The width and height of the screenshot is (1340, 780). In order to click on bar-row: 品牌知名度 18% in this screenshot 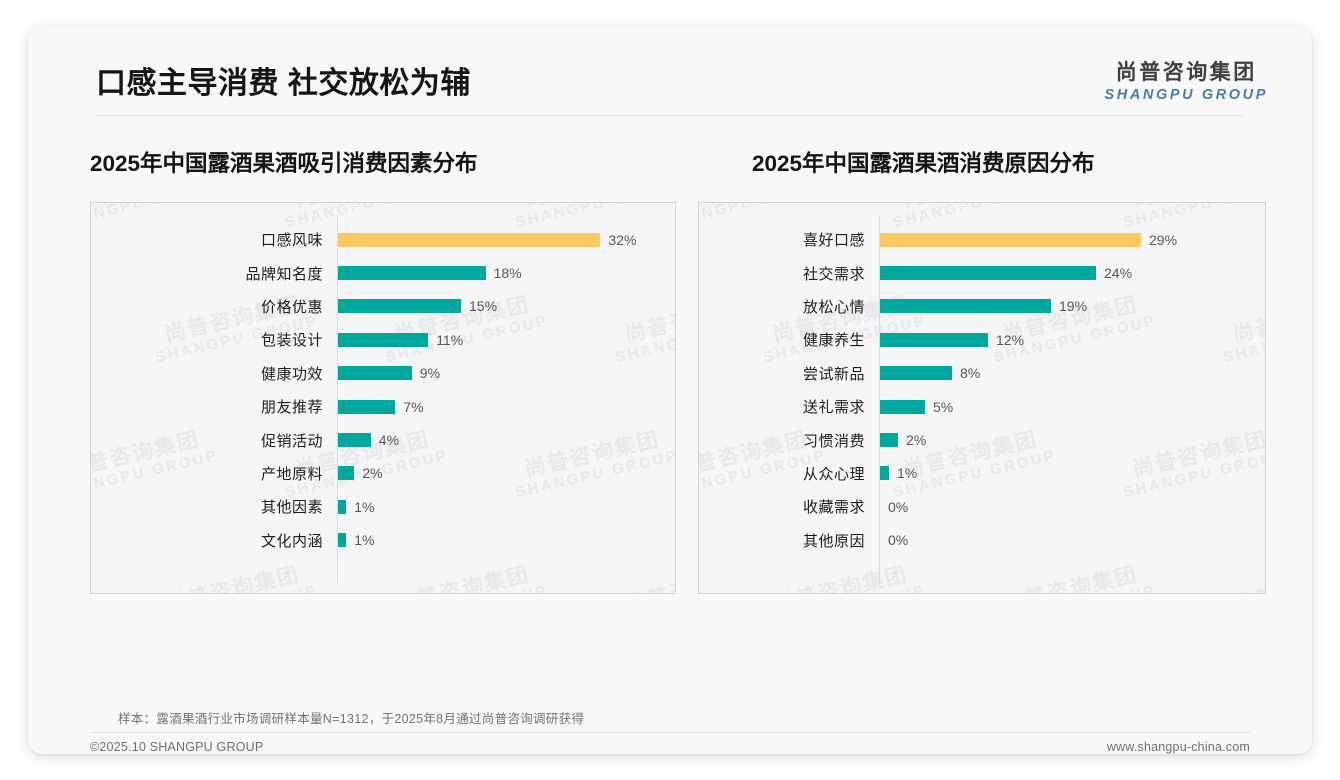, I will do `click(383, 272)`.